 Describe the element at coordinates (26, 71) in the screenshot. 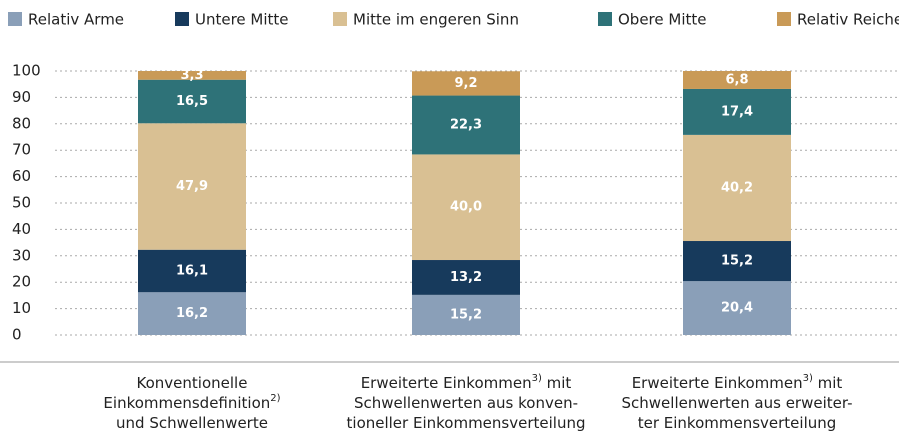

I see `y-tick-label: 100` at that location.